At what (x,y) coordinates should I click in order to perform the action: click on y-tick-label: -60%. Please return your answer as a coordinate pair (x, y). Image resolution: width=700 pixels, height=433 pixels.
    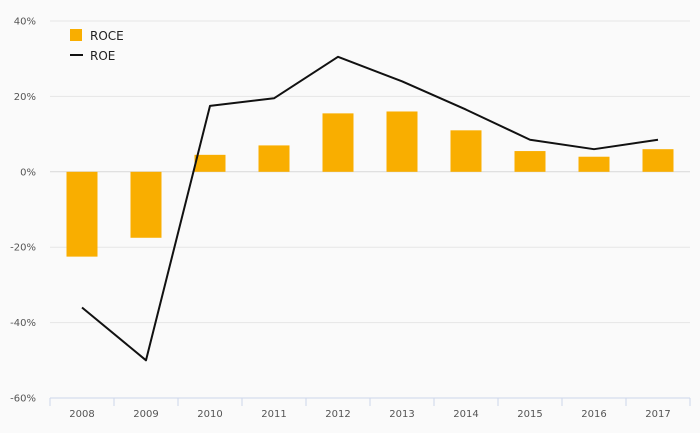
    Looking at the image, I should click on (23, 399).